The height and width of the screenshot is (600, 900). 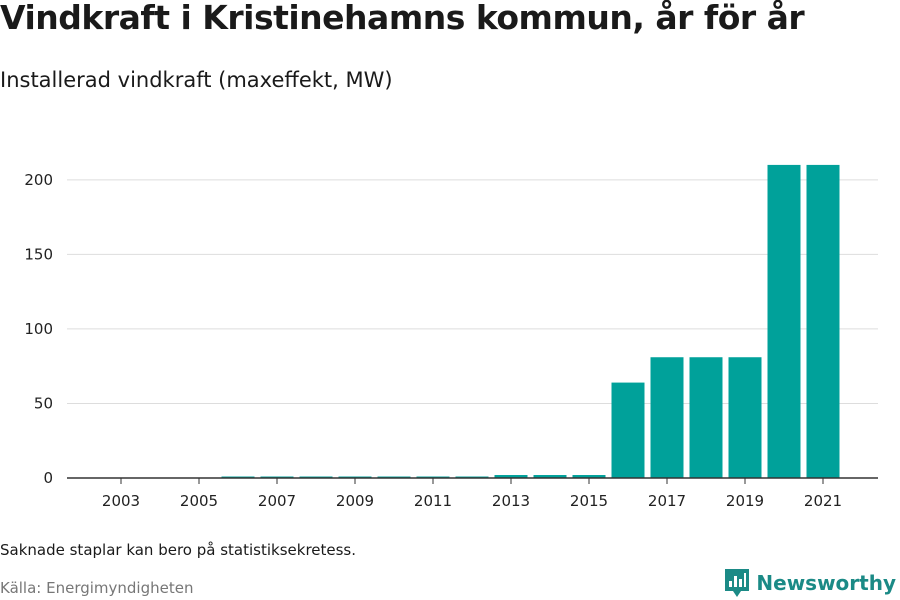 What do you see at coordinates (667, 417) in the screenshot?
I see `bar-2017` at bounding box center [667, 417].